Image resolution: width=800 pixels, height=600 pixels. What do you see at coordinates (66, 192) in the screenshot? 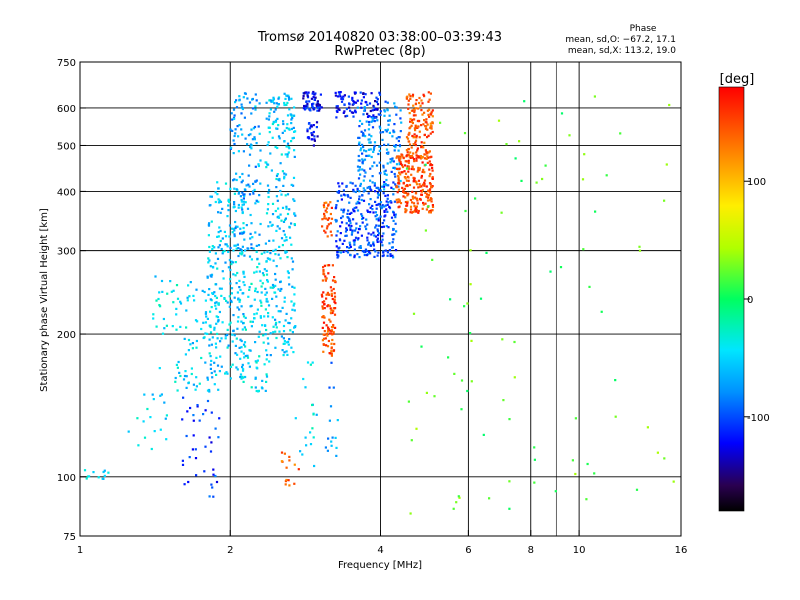
I see `y-tick-label: 400` at bounding box center [66, 192].